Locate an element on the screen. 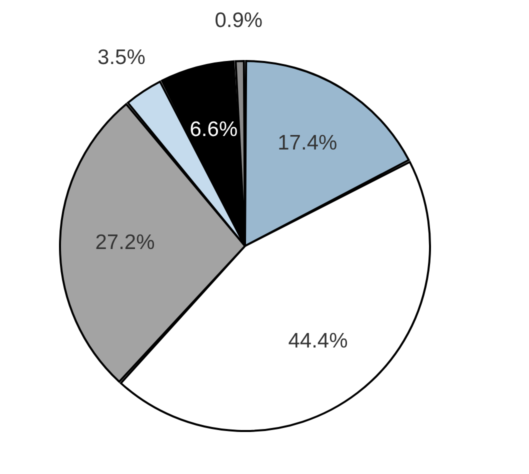  data-label: 0.9% is located at coordinates (238, 20).